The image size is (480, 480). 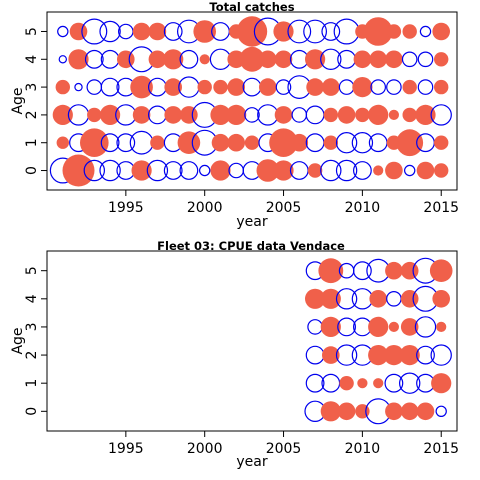 What do you see at coordinates (251, 7) in the screenshot?
I see `chart-title: Total catches` at bounding box center [251, 7].